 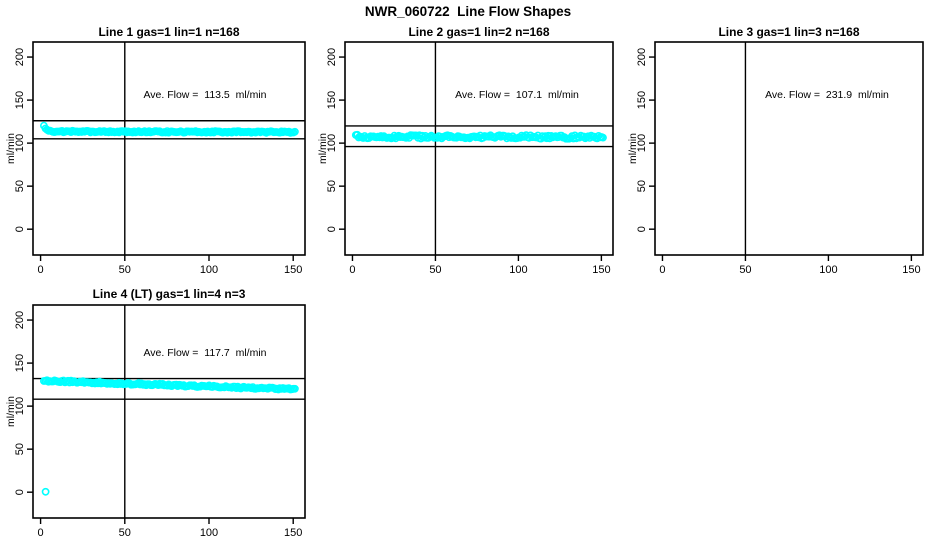 I want to click on panel-3-title: Line 3 gas=1 lin=3 n=168, so click(x=789, y=32).